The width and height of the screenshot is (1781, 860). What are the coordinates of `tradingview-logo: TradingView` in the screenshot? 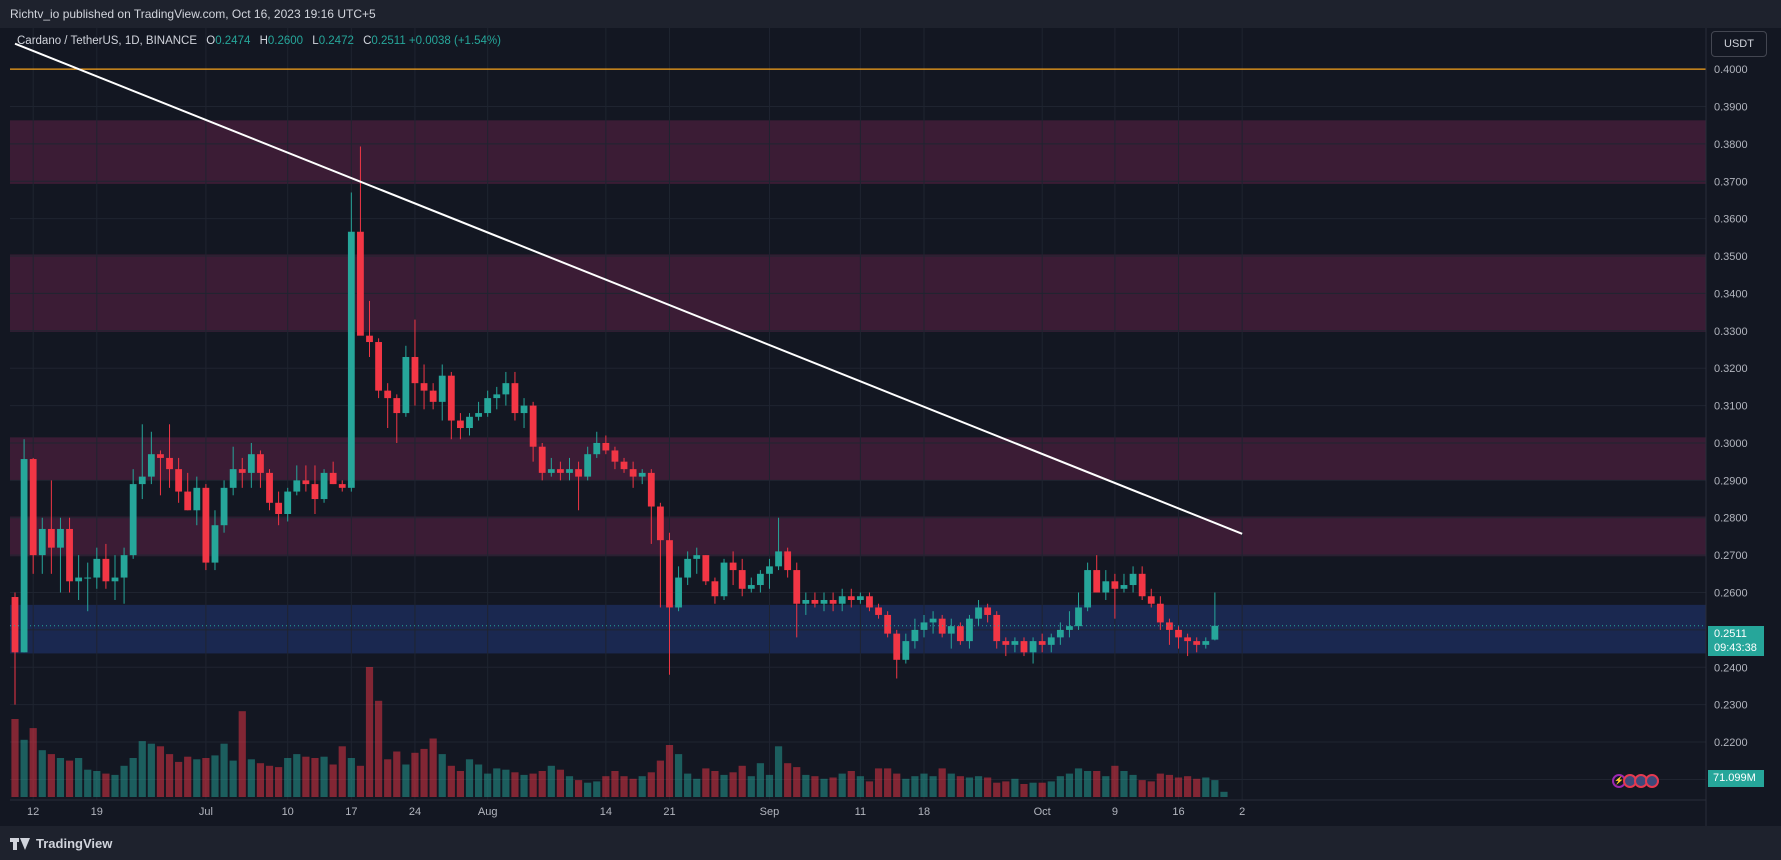 It's located at (61, 843).